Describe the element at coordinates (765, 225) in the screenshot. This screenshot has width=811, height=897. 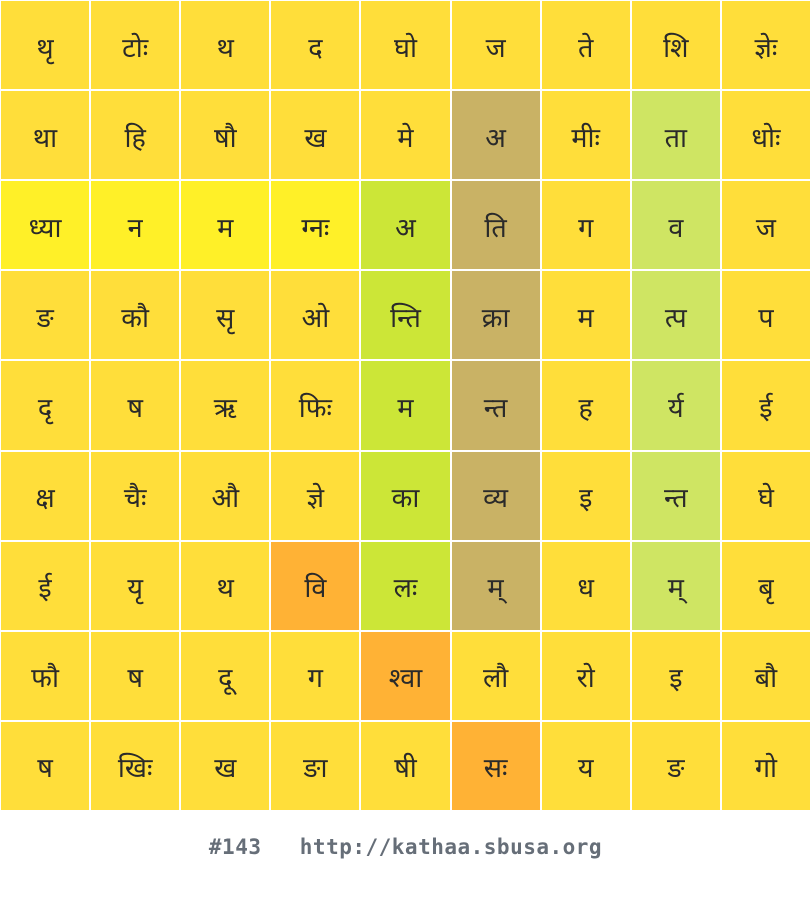
I see `grid-cell-r3-c9: ज` at that location.